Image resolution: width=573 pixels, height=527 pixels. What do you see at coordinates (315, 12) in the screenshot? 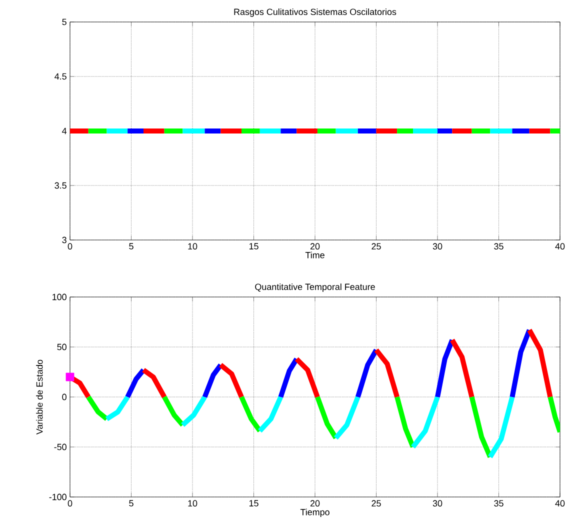
I see `chart-title: Rasgos Culitativos Sistemas Oscilatorios` at bounding box center [315, 12].